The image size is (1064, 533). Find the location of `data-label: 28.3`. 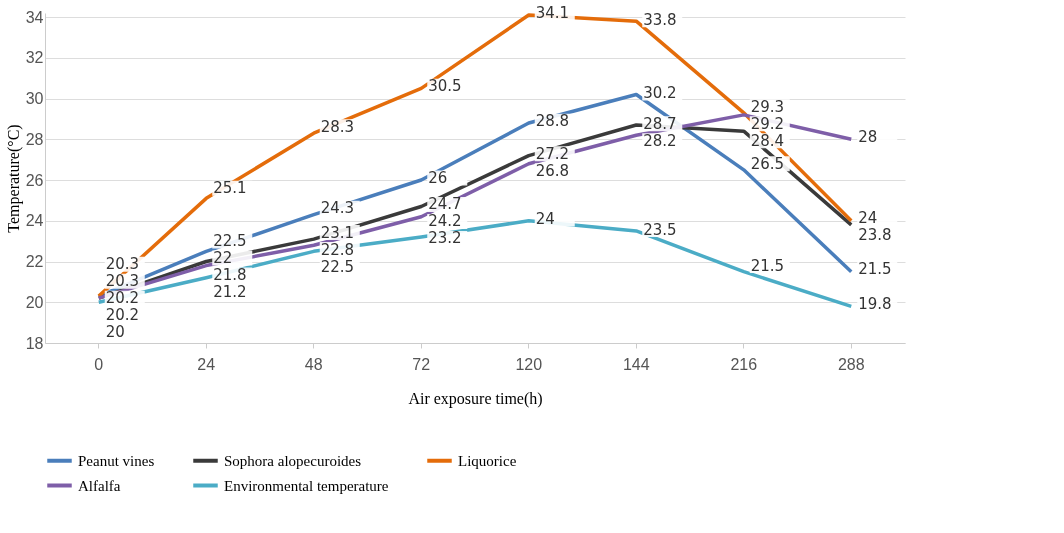

data-label: 28.3 is located at coordinates (337, 126).